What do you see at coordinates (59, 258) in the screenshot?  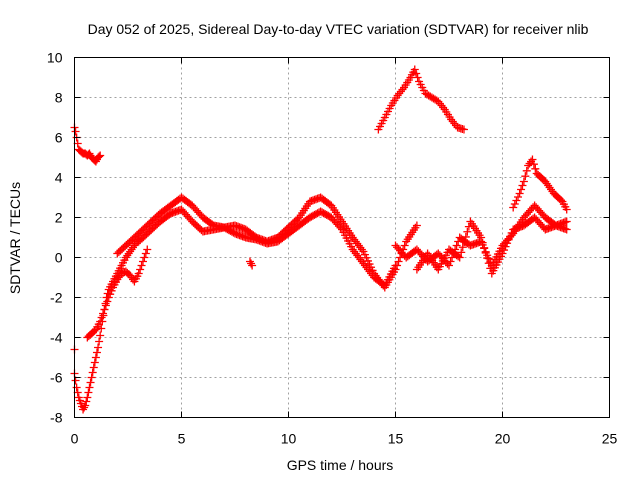 I see `y-tick-label: 0` at bounding box center [59, 258].